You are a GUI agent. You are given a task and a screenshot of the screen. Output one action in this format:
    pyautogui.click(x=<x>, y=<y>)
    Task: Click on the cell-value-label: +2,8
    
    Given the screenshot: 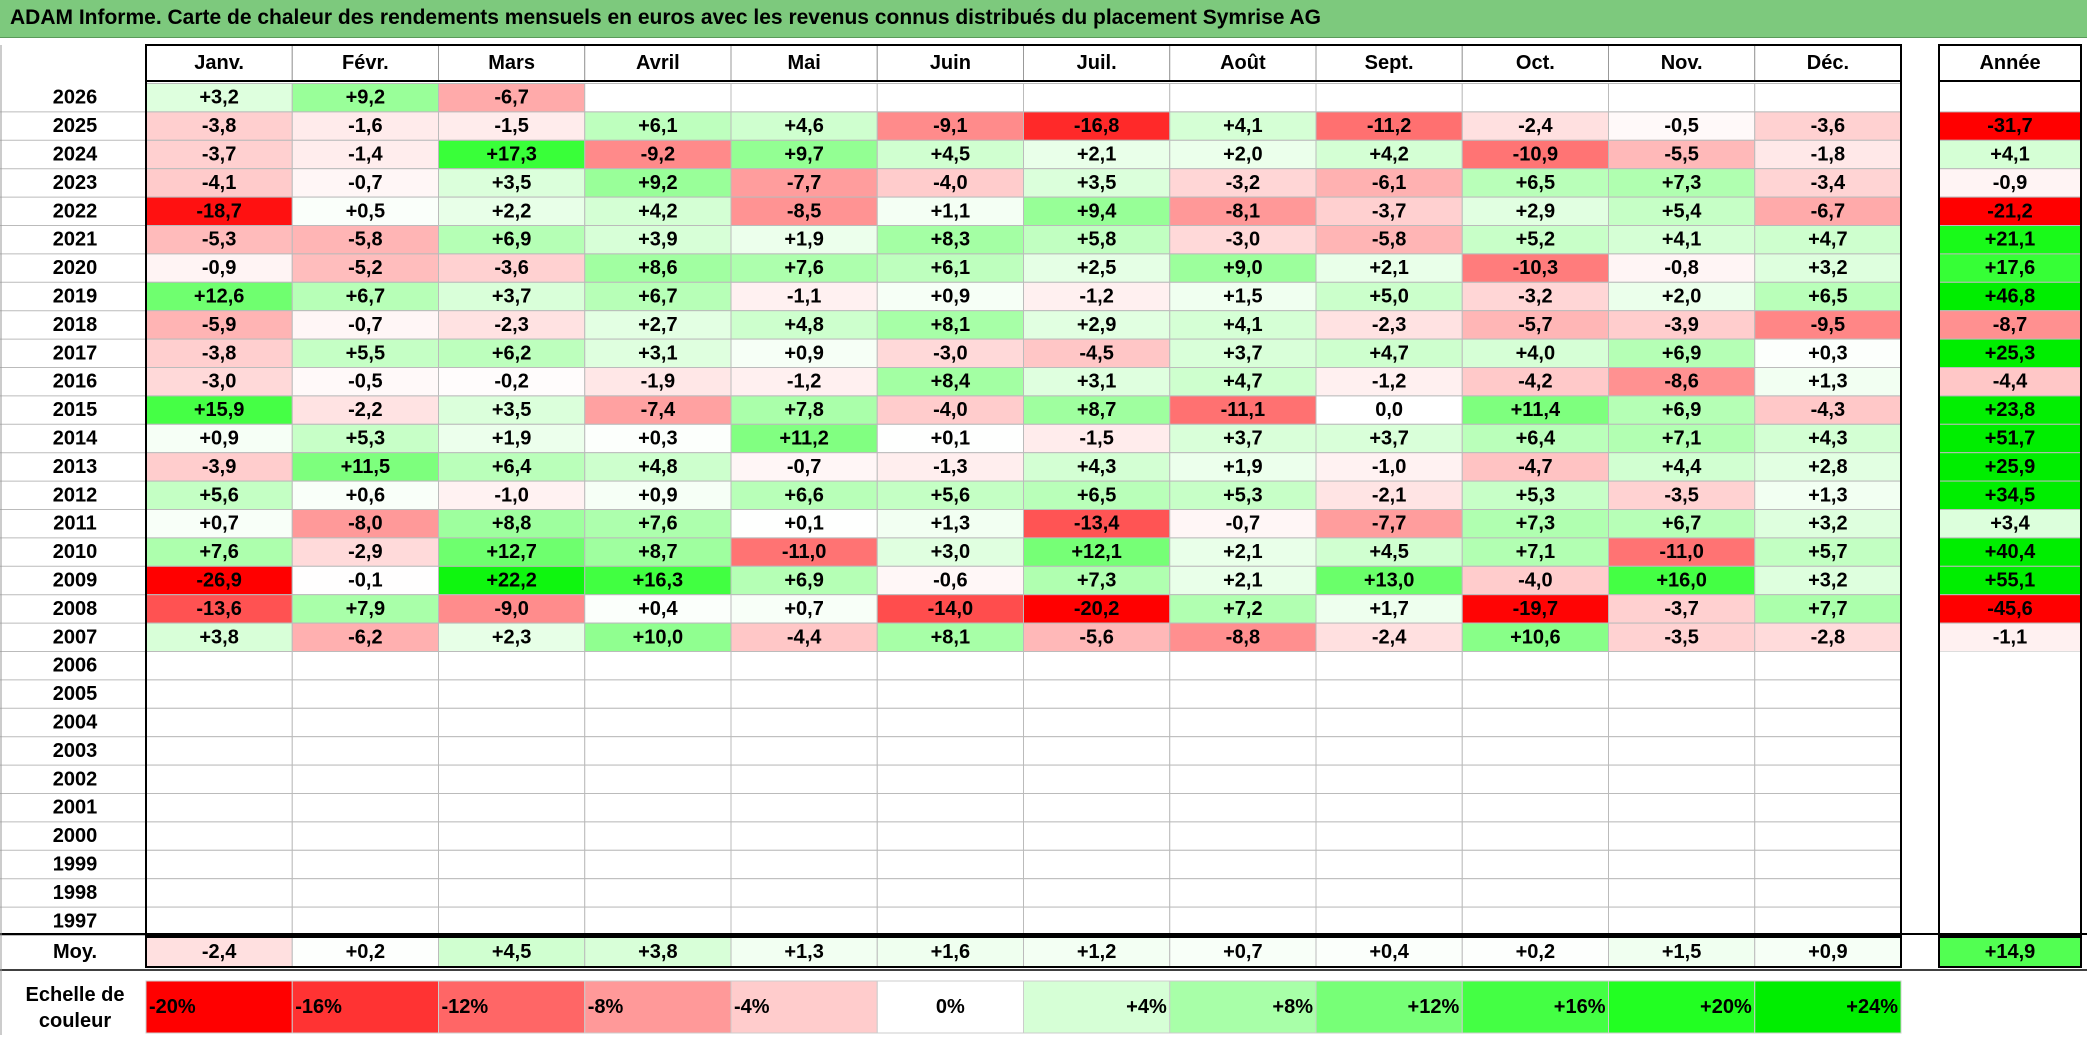 What is the action you would take?
    pyautogui.click(x=1827, y=467)
    